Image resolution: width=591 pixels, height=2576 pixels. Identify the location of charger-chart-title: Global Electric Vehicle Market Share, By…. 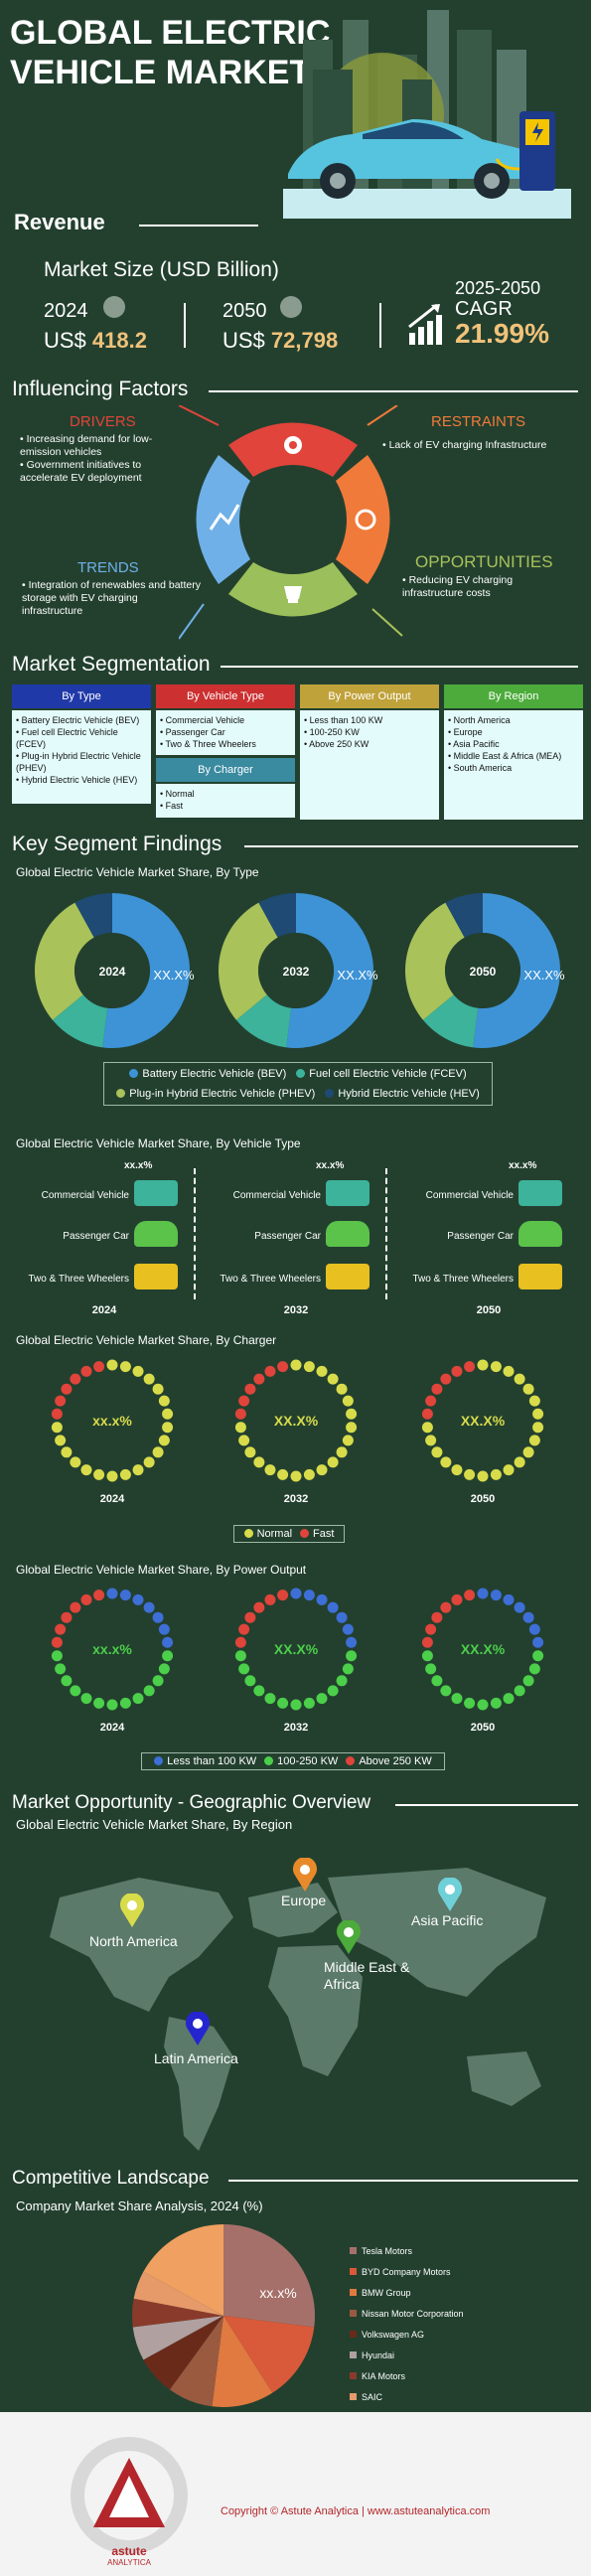
(147, 1340).